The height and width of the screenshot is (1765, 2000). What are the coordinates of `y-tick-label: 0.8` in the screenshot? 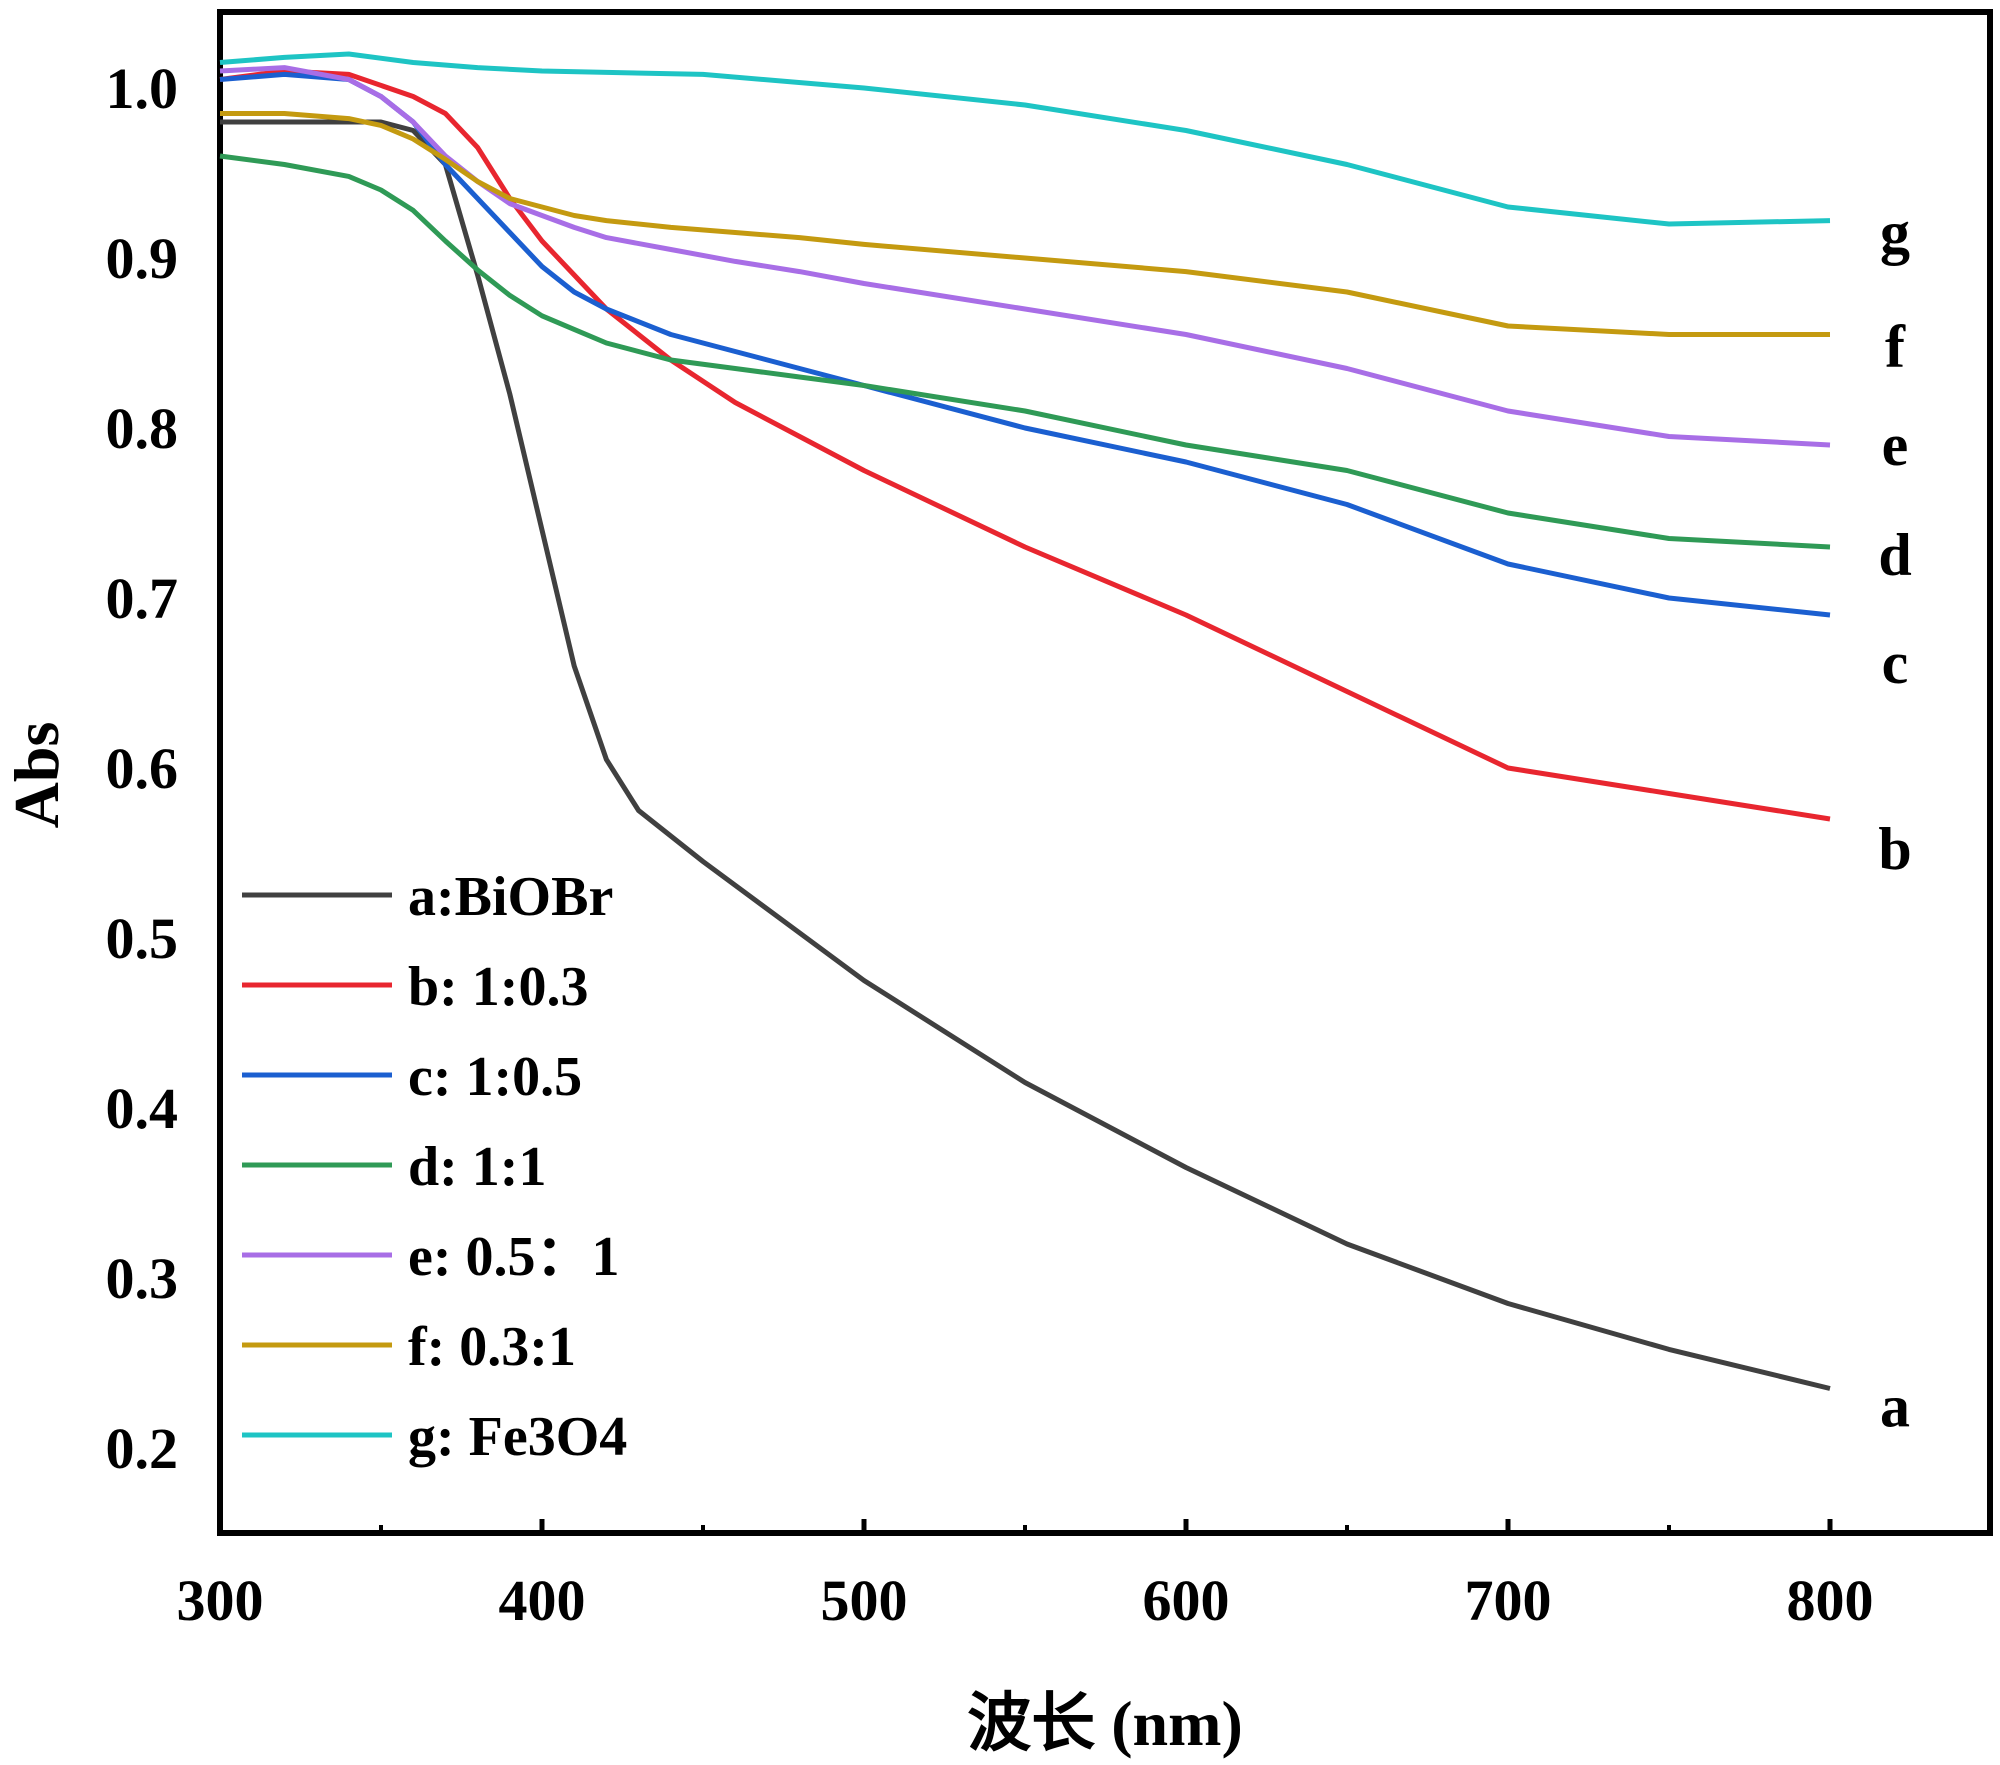 It's located at (142, 428).